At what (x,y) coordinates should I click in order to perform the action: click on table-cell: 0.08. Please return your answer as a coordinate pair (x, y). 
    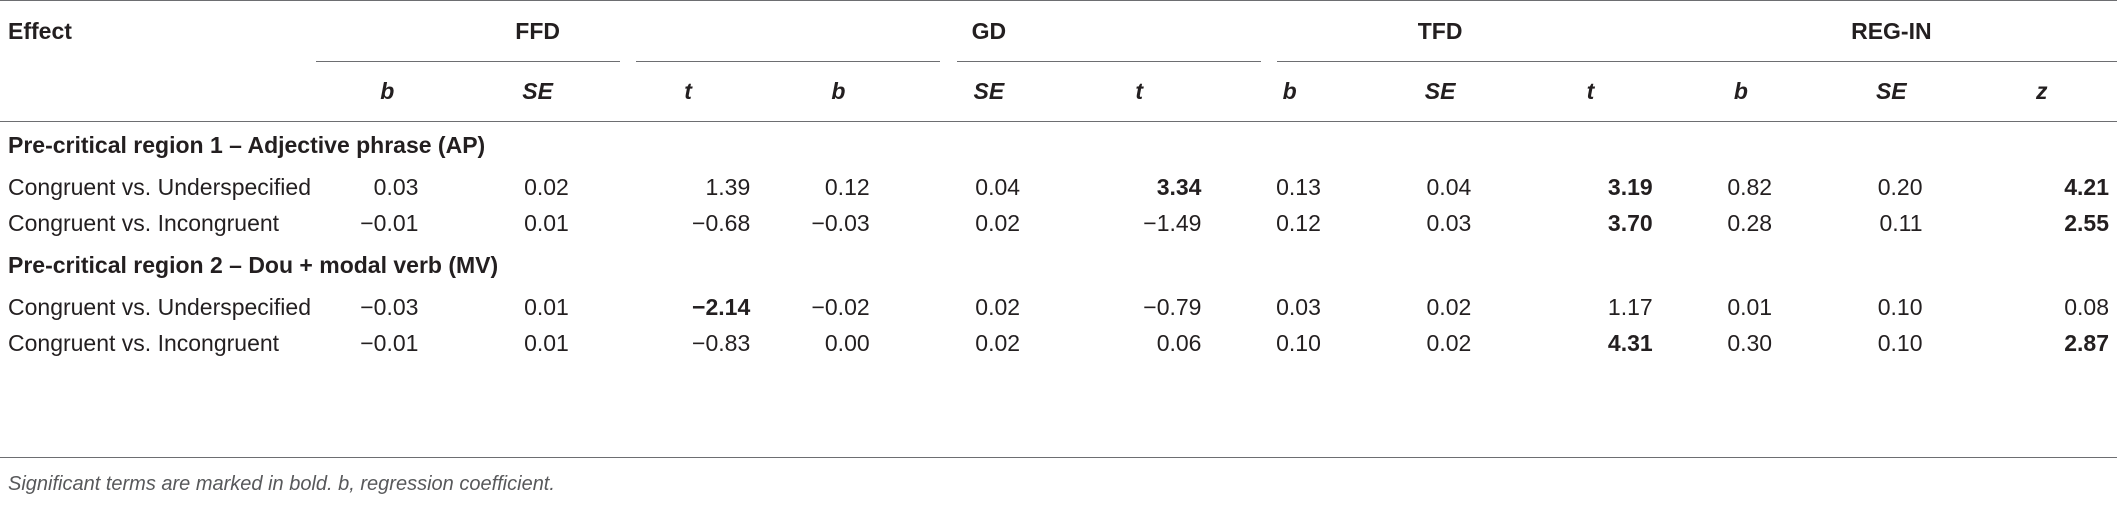
    Looking at the image, I should click on (2086, 306).